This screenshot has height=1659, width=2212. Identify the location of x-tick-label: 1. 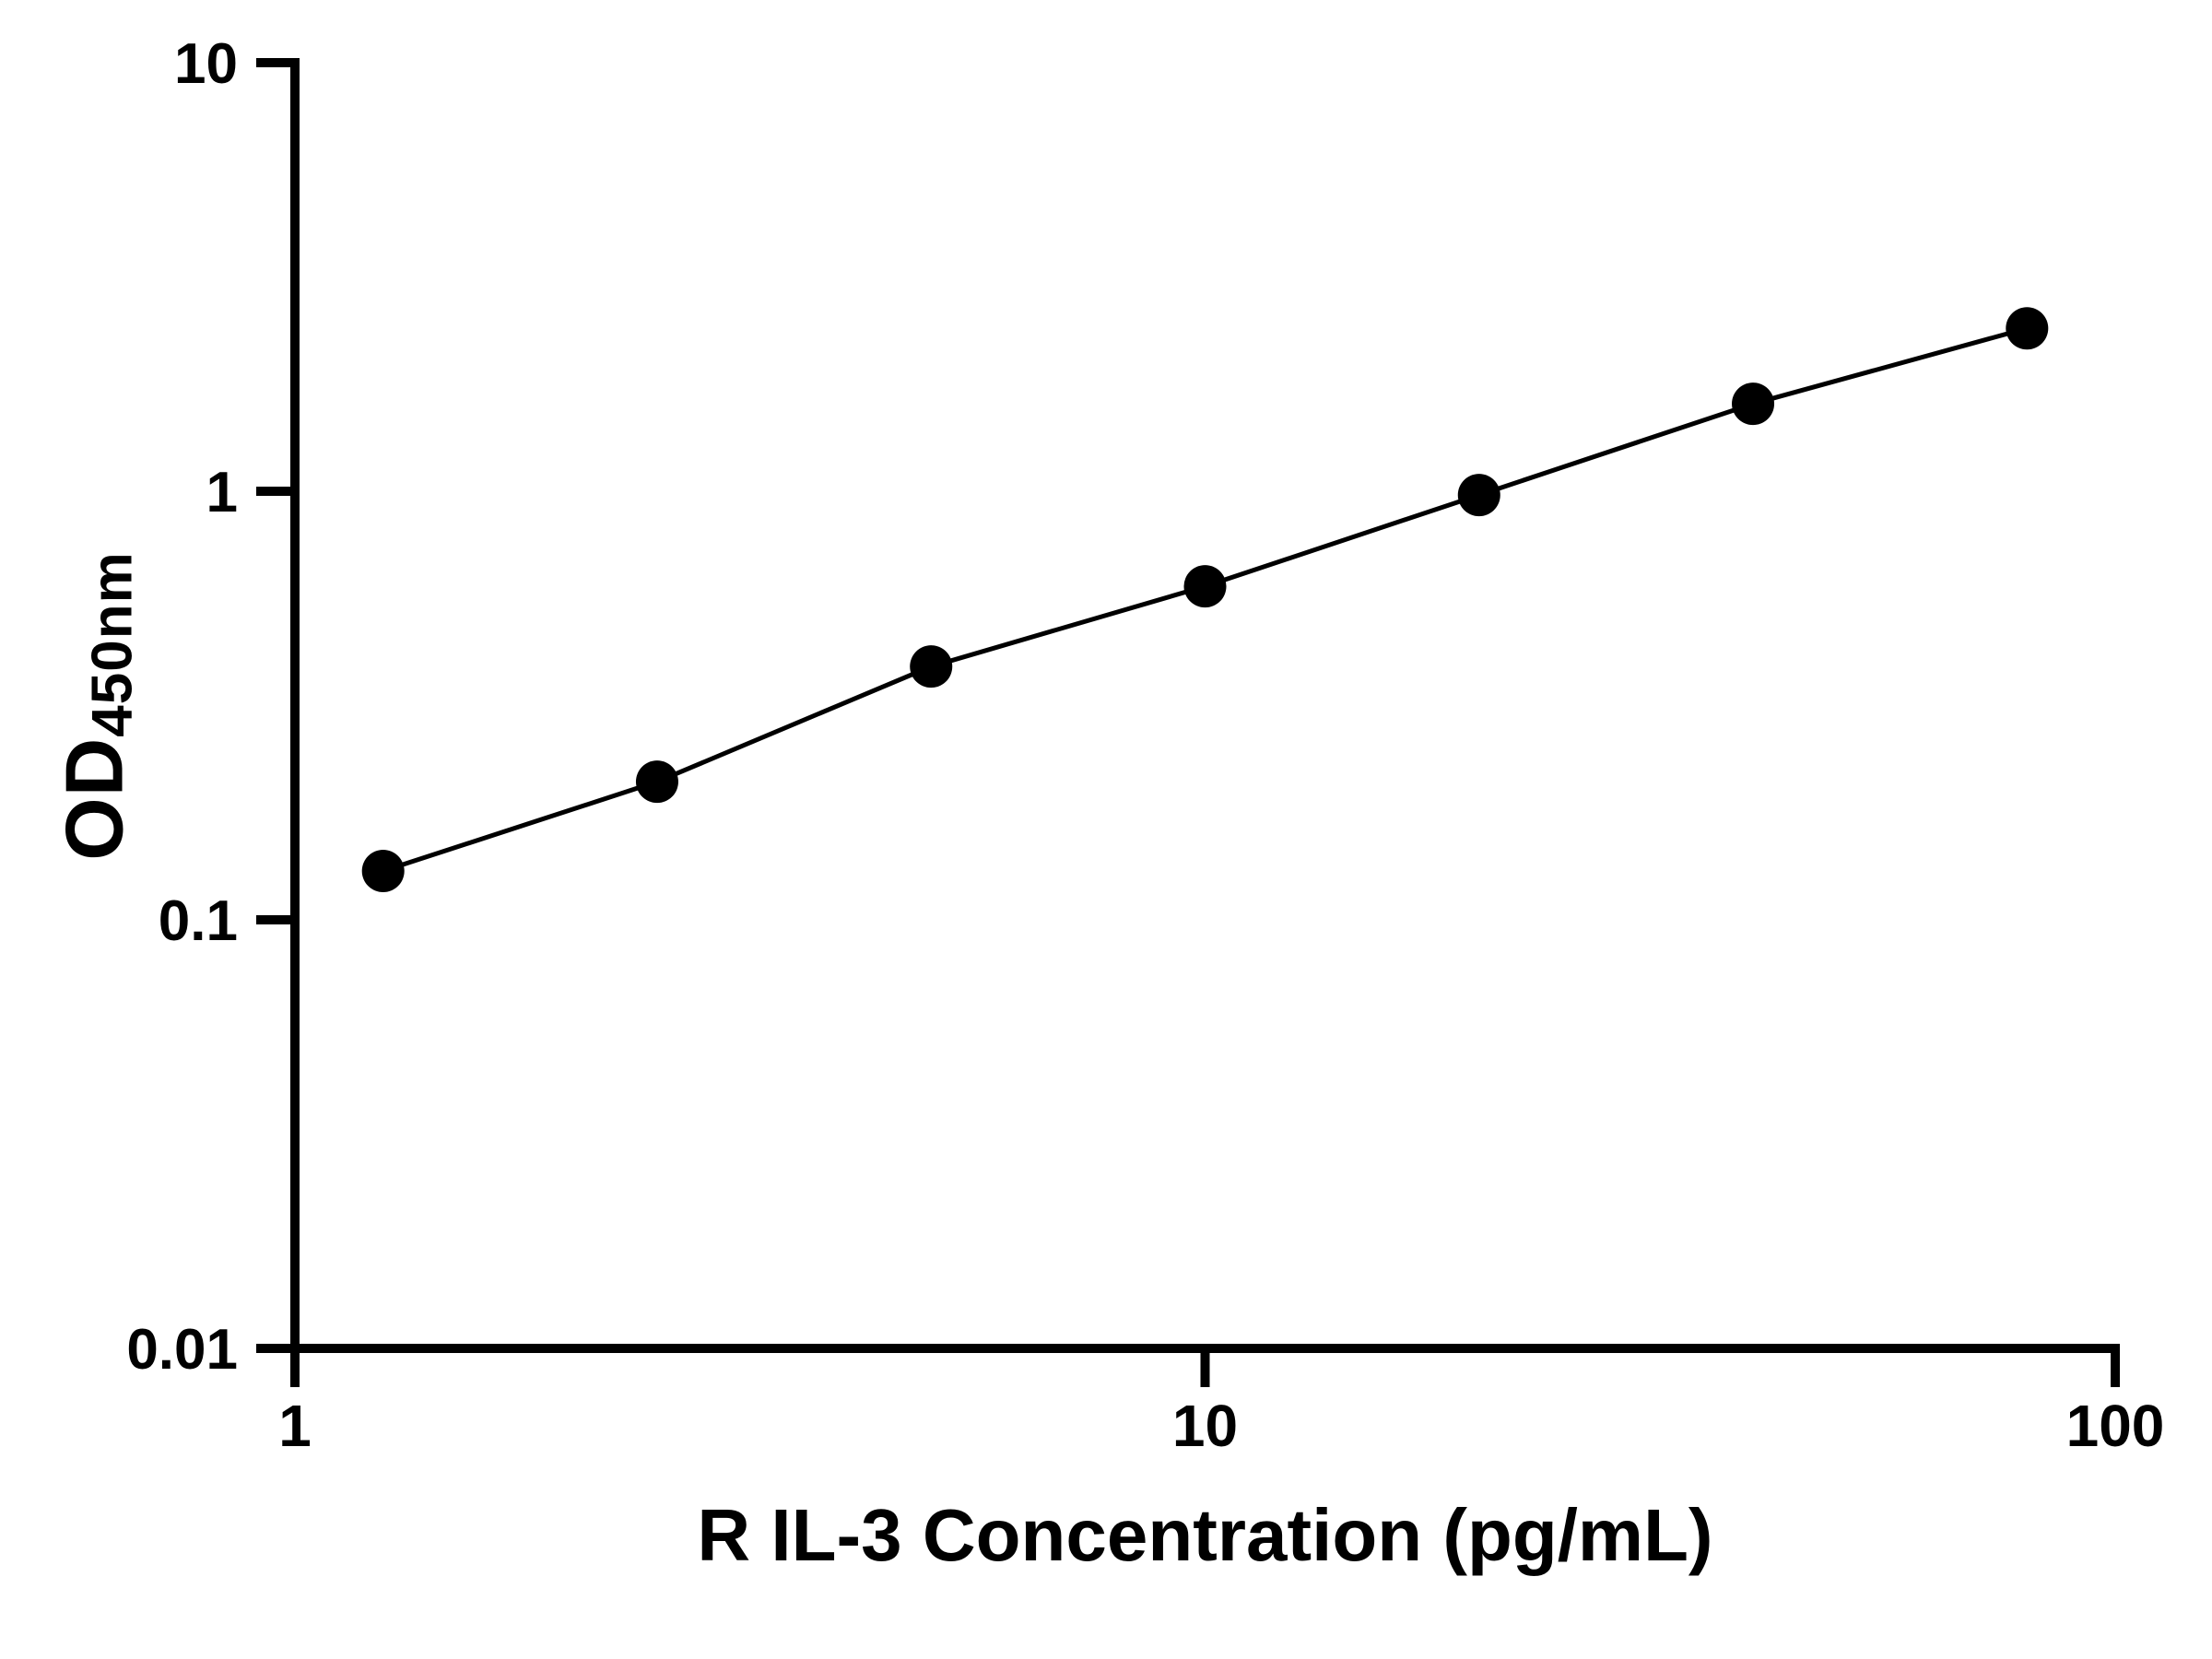
(295, 1426).